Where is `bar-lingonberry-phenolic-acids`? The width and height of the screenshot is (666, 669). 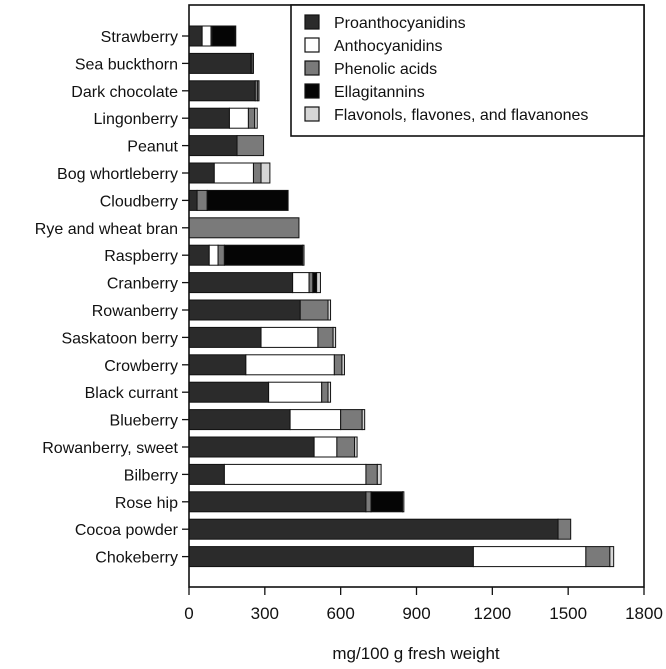 bar-lingonberry-phenolic-acids is located at coordinates (251, 118).